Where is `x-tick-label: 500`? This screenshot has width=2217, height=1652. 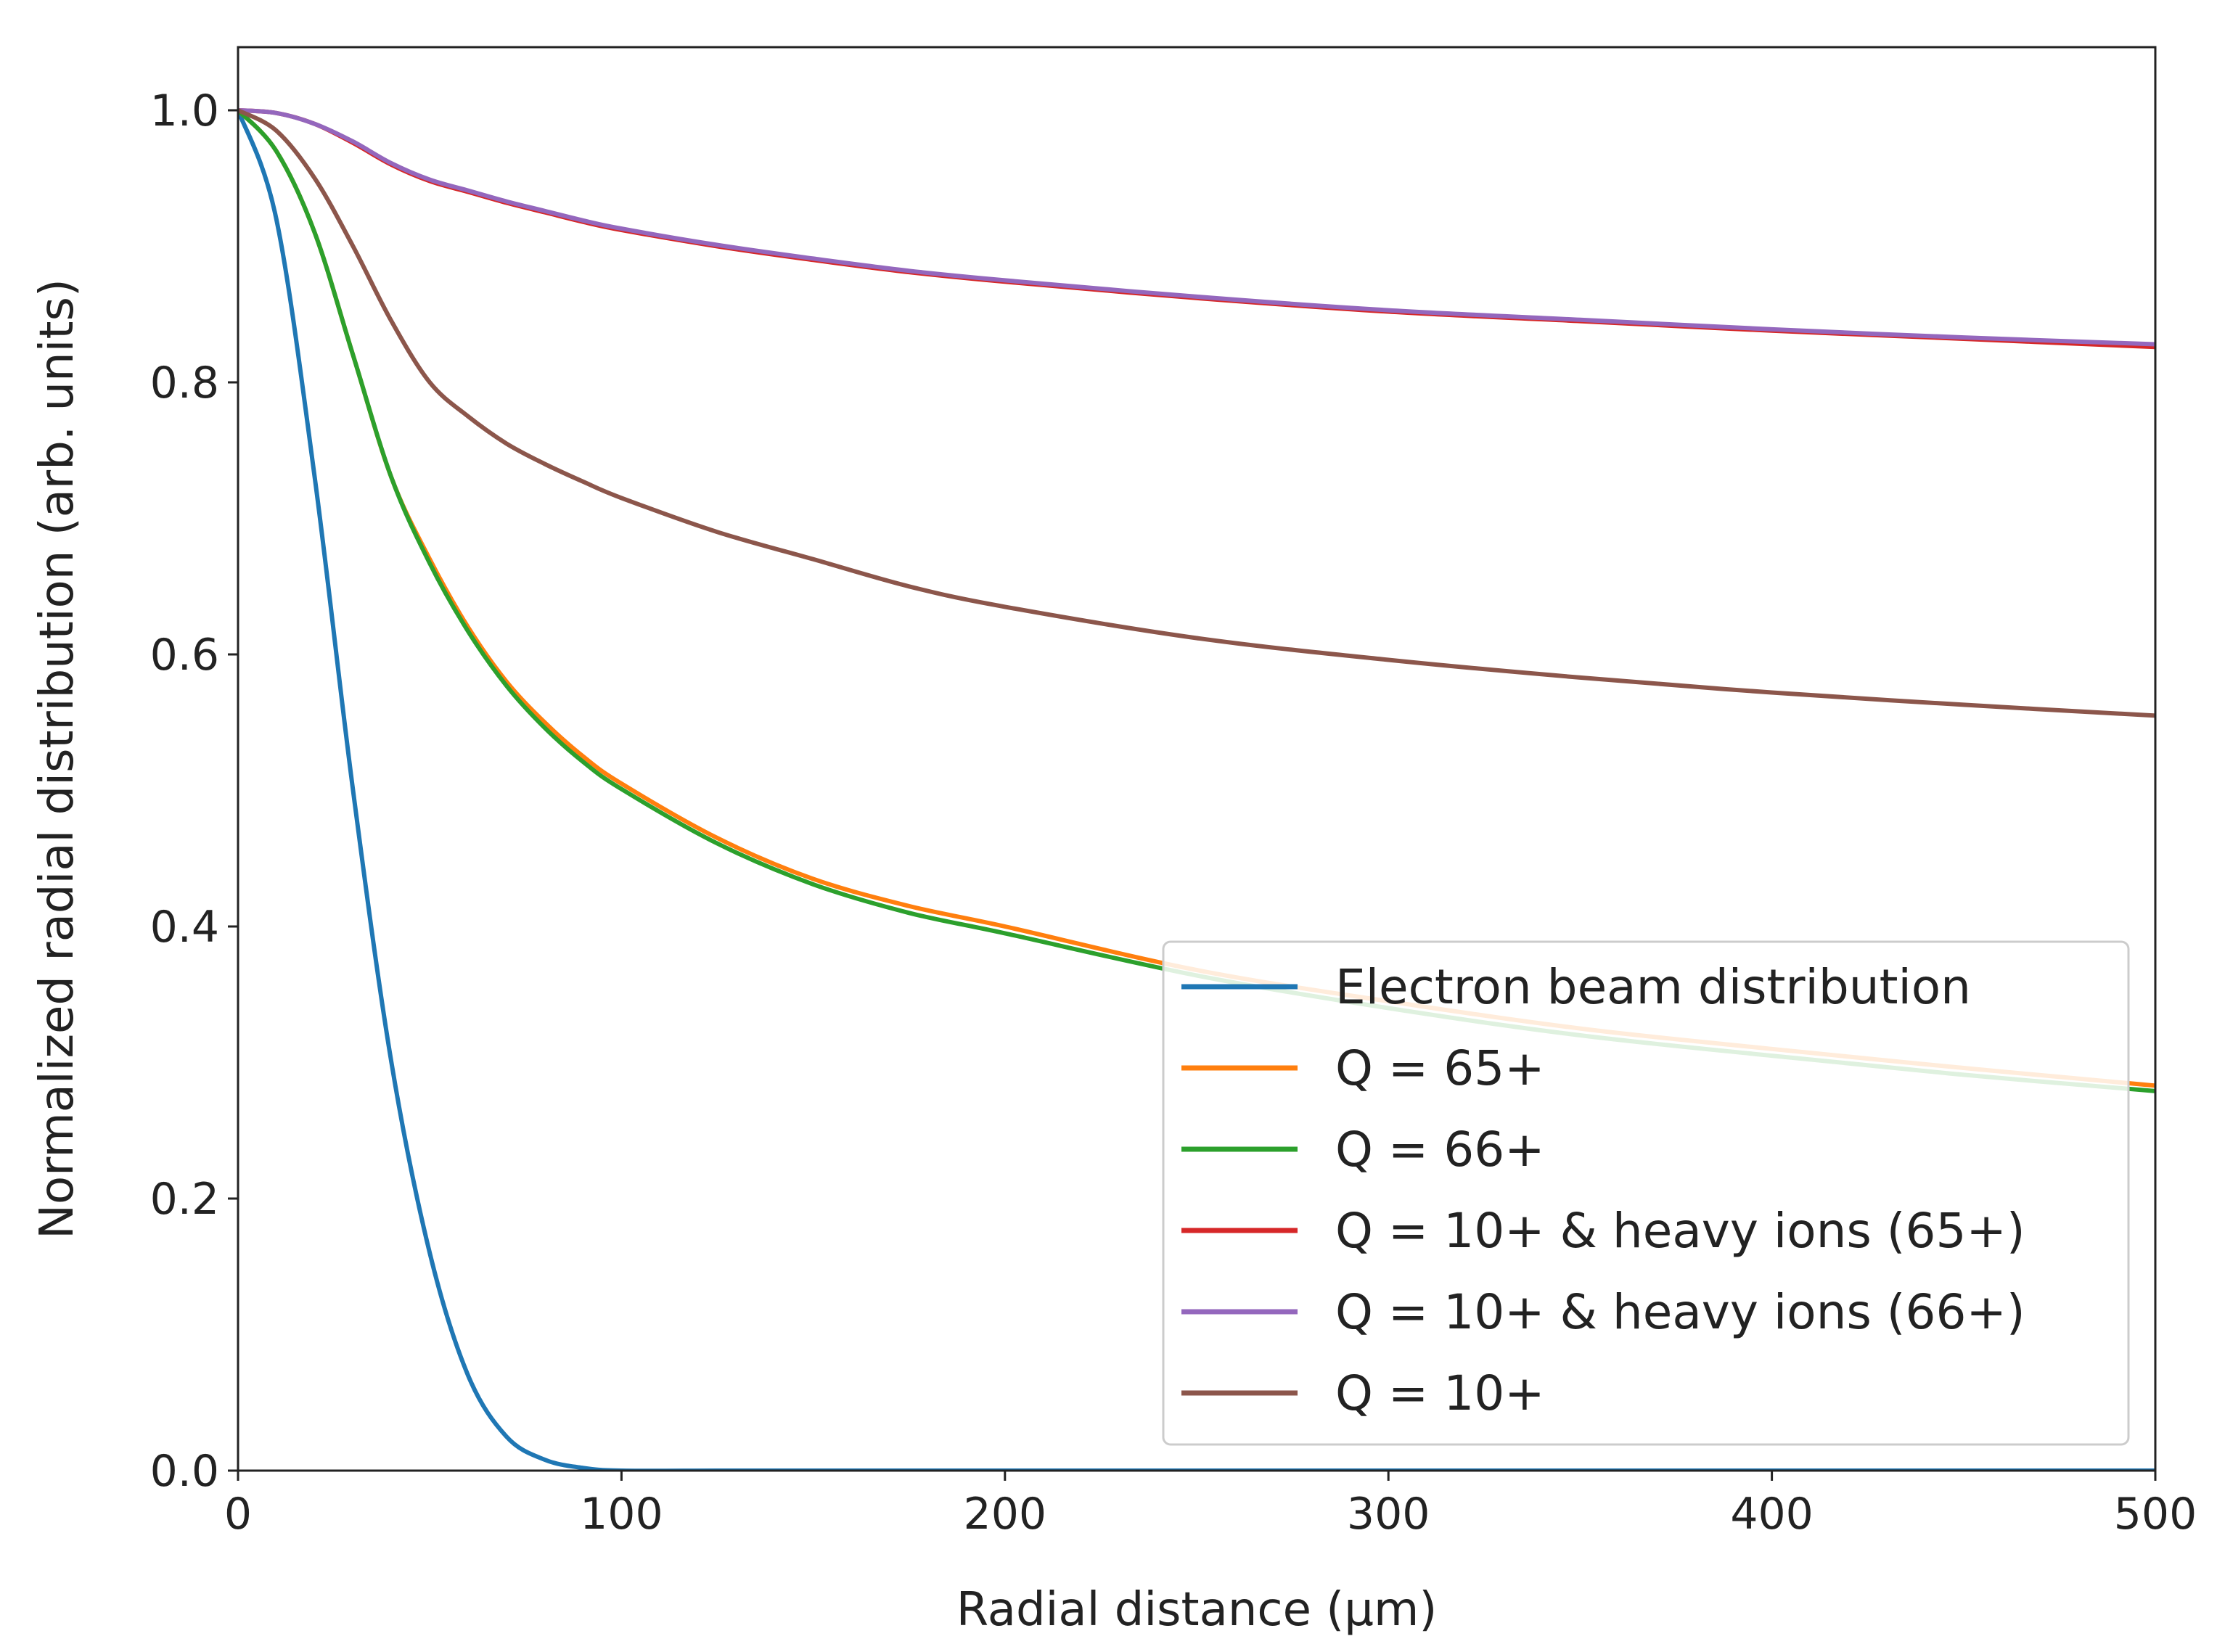 x-tick-label: 500 is located at coordinates (2155, 1515).